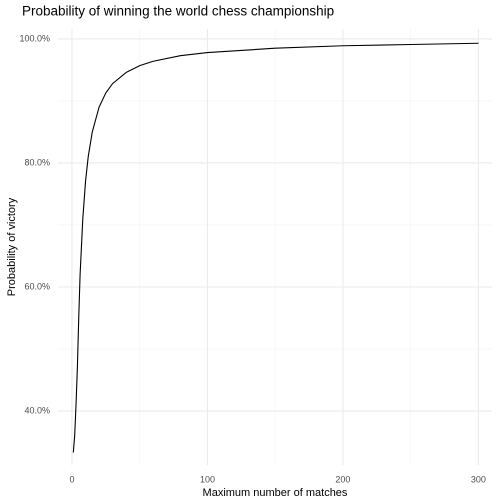  What do you see at coordinates (71, 479) in the screenshot?
I see `x-tick-label: 0` at bounding box center [71, 479].